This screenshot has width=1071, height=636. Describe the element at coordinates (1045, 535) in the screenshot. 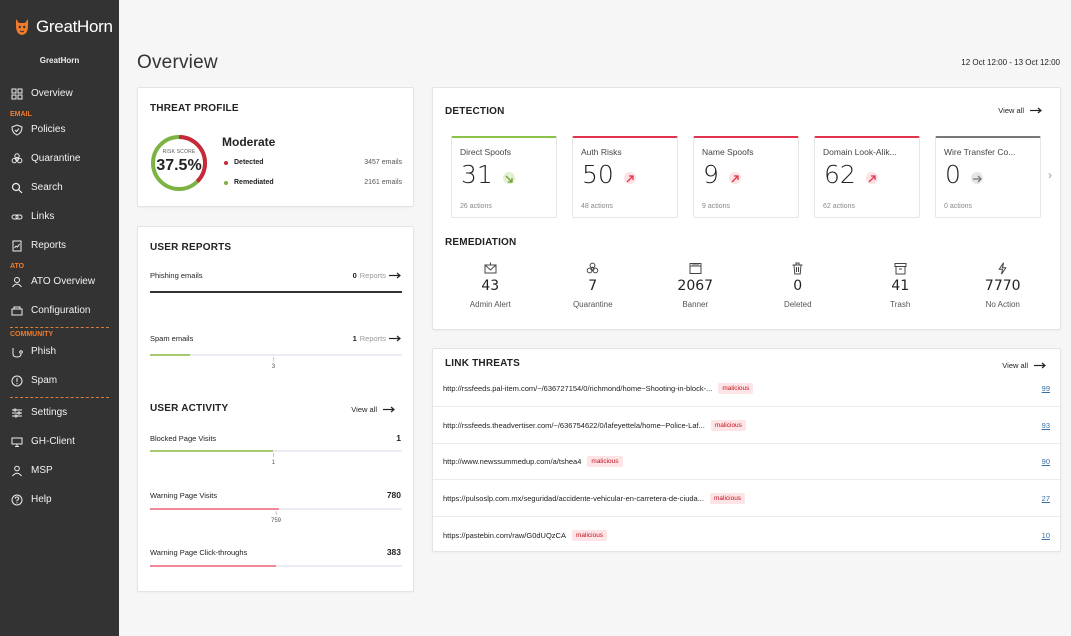

I see `link-threat-count: 10` at that location.